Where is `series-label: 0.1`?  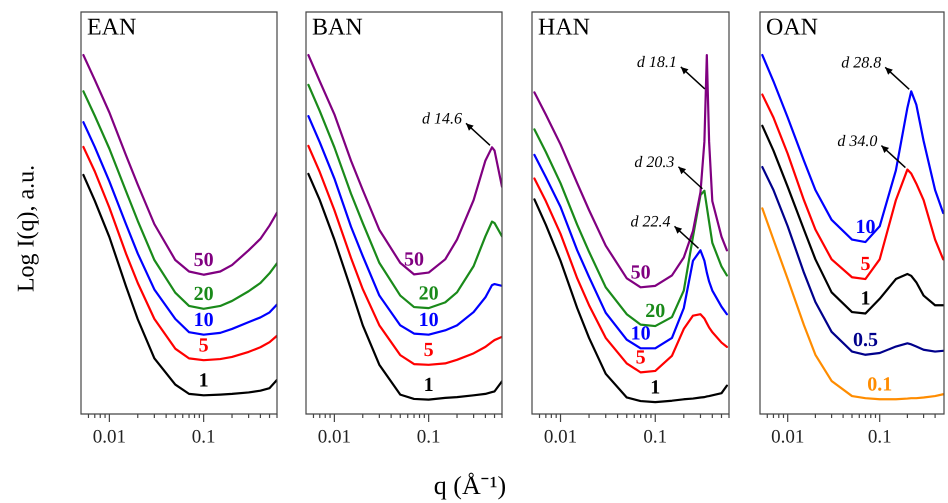
series-label: 0.1 is located at coordinates (879, 384).